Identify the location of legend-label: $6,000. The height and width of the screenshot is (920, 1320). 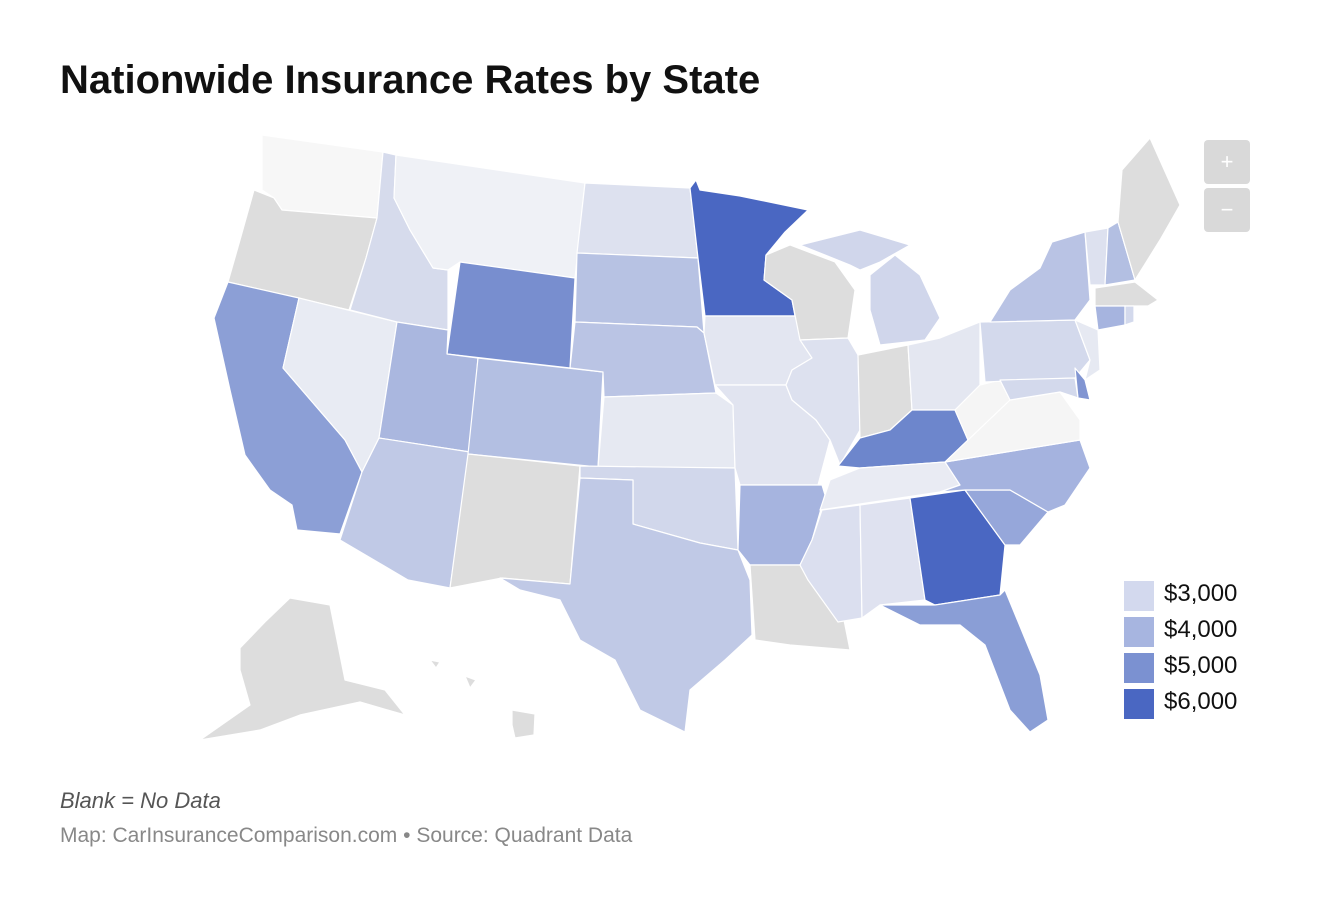
(1201, 701).